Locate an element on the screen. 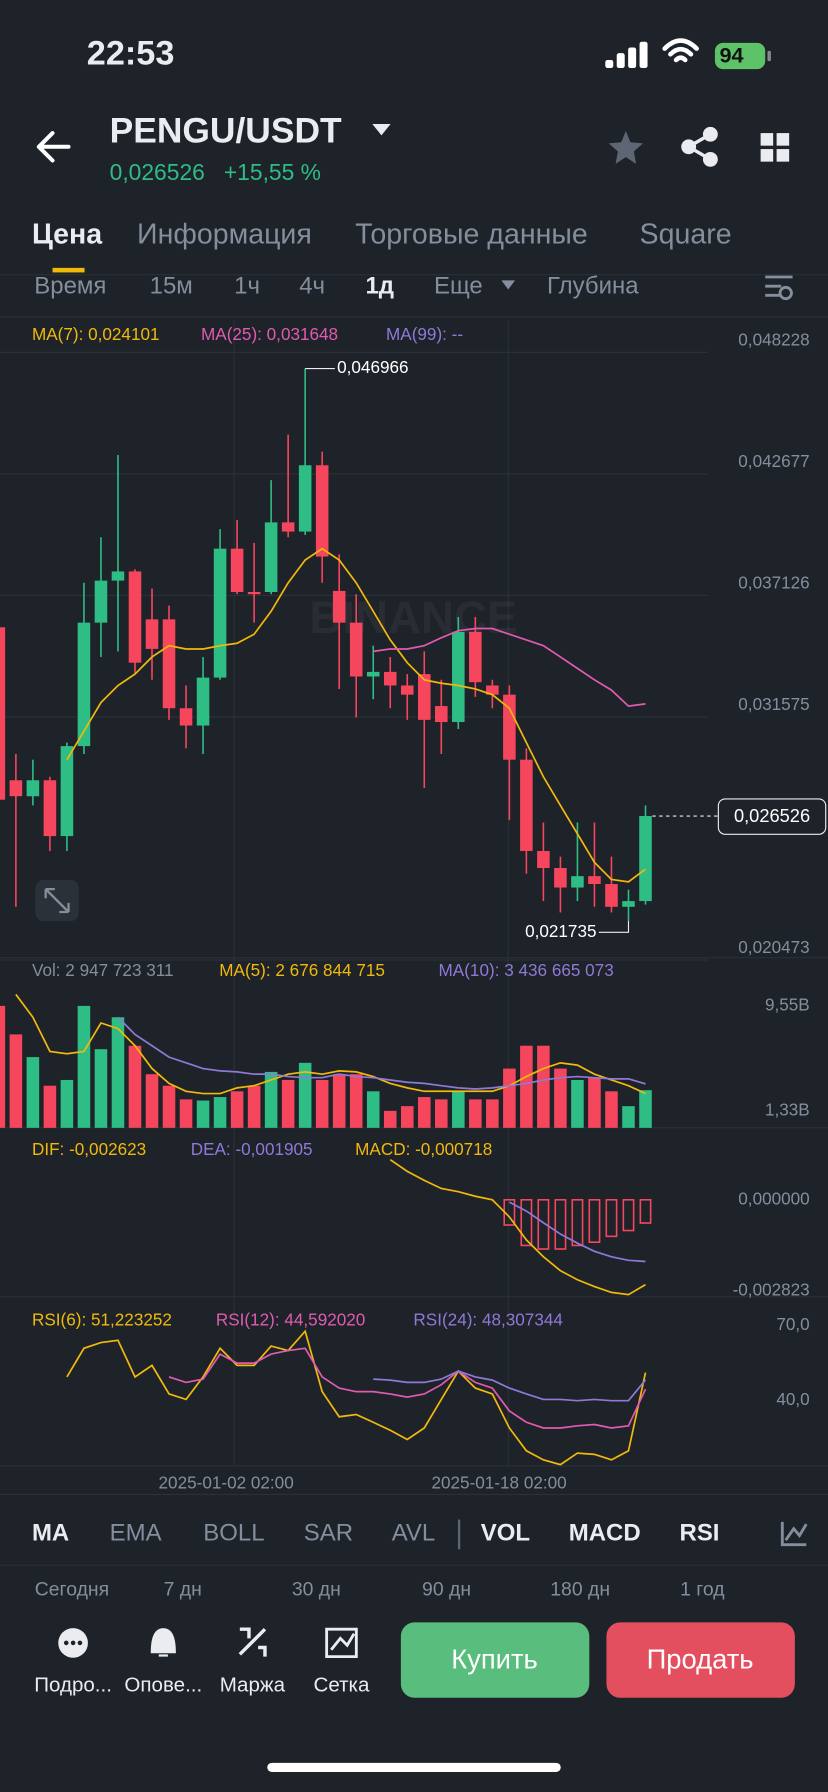 This screenshot has width=828, height=1792. buy-label: Купить is located at coordinates (494, 1658).